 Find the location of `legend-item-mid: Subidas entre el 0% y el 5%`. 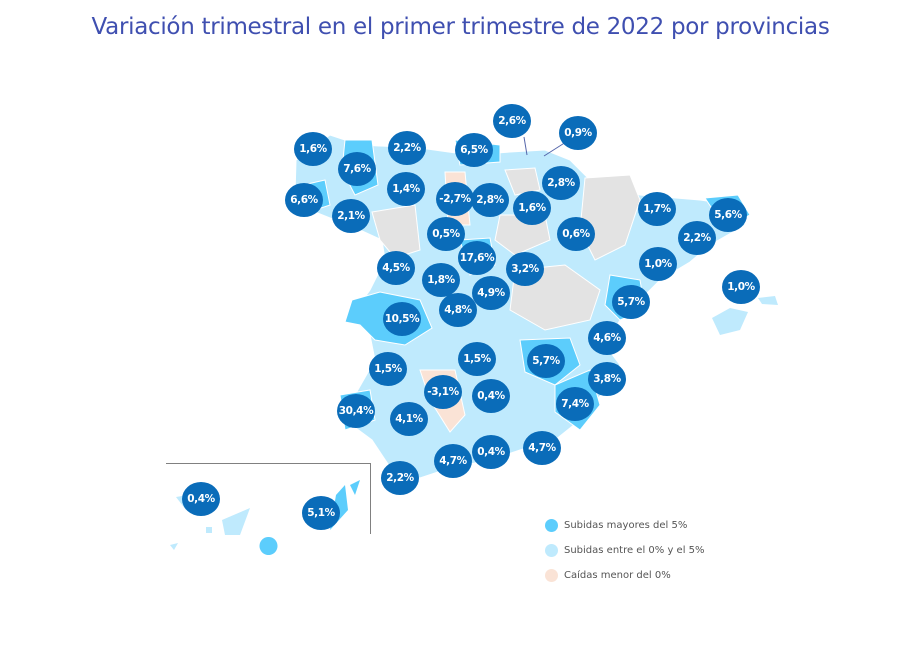

legend-item-mid: Subidas entre el 0% y el 5% is located at coordinates (625, 550).